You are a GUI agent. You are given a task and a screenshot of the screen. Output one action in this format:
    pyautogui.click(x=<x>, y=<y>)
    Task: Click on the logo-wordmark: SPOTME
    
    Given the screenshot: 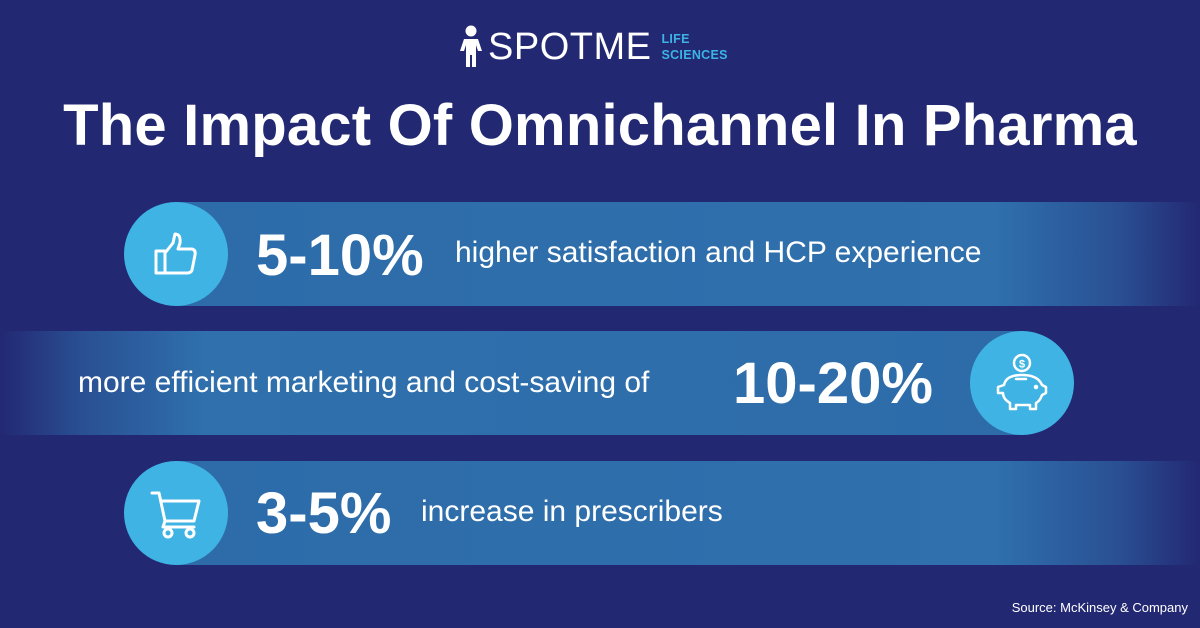 What is the action you would take?
    pyautogui.click(x=570, y=47)
    